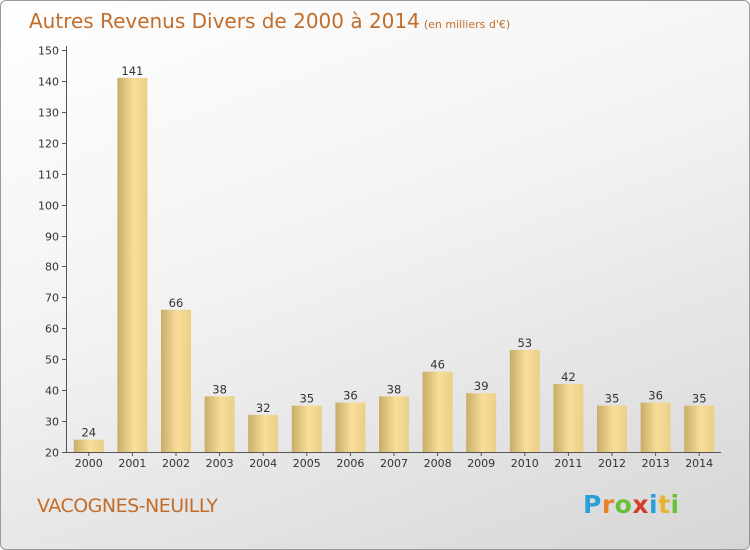 This screenshot has width=750, height=550. Describe the element at coordinates (524, 343) in the screenshot. I see `data-label: 53` at that location.